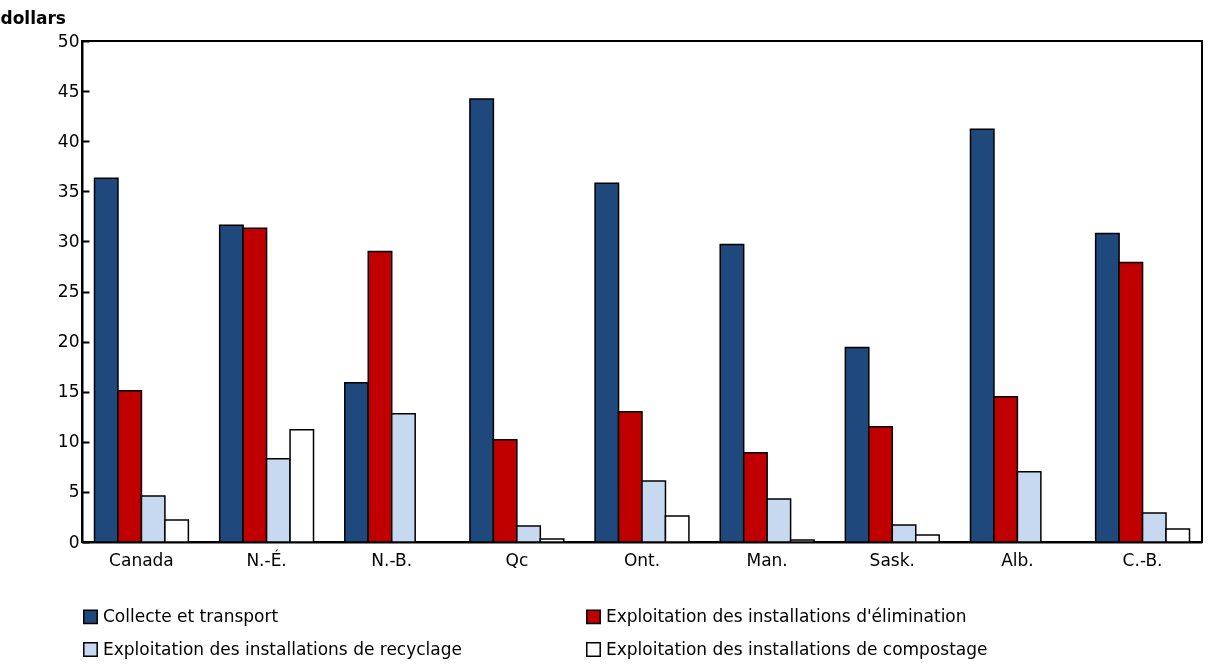 The width and height of the screenshot is (1212, 667). Describe the element at coordinates (74, 491) in the screenshot. I see `y-tick-label: 5` at that location.